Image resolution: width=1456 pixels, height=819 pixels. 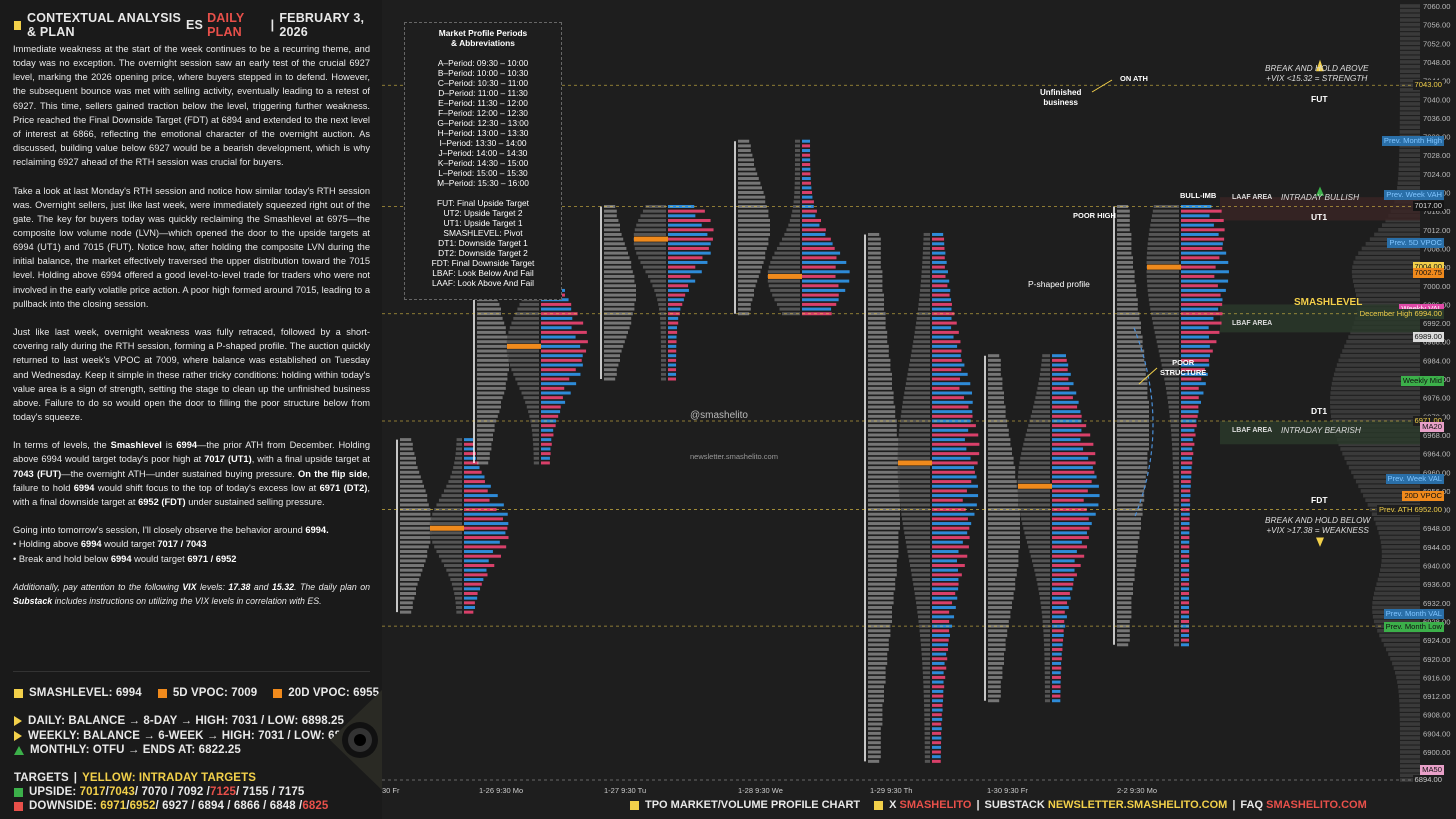 What do you see at coordinates (935, 805) in the screenshot?
I see `x-handle-link: SMASHELITO` at bounding box center [935, 805].